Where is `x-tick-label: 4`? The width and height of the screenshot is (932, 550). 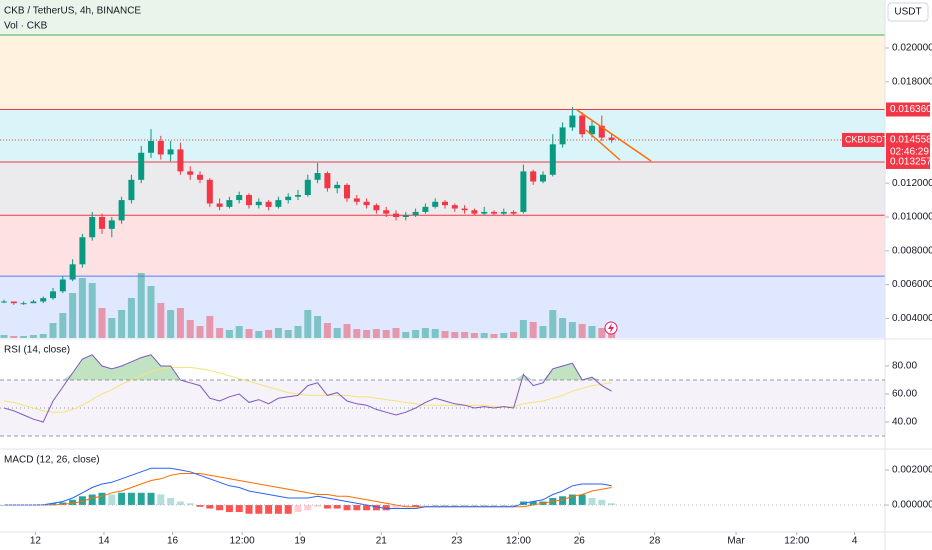
x-tick-label: 4 is located at coordinates (855, 541).